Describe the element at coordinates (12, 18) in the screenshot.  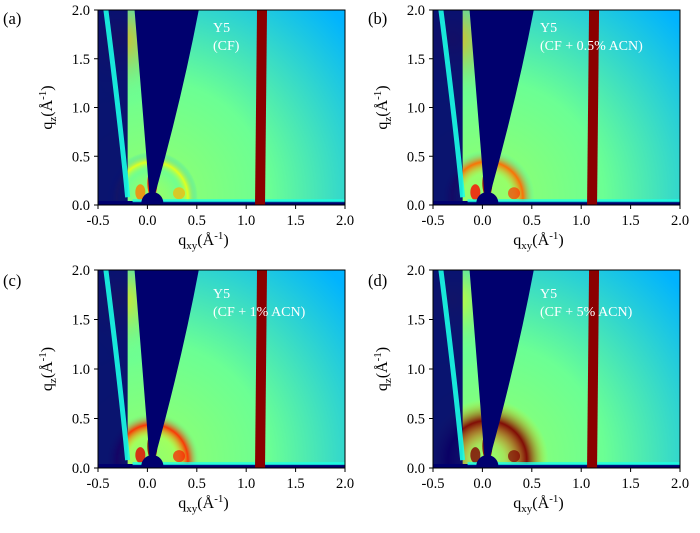
I see `panel-label: (a)` at that location.